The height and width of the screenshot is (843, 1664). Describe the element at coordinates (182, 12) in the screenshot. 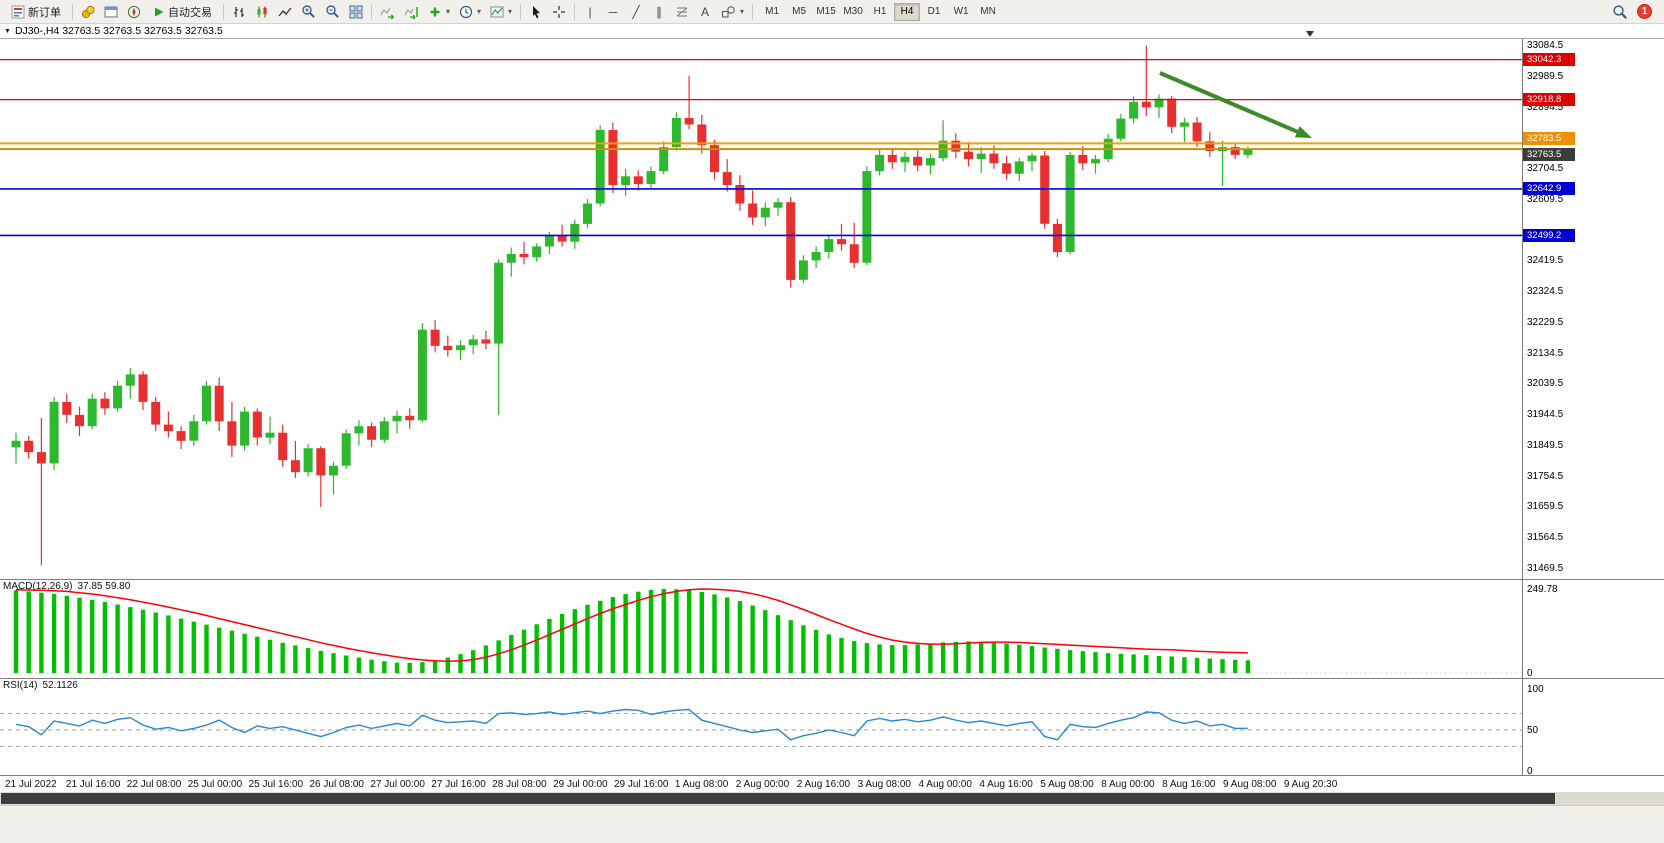

I see `auto-trading-button: 自动交易` at that location.